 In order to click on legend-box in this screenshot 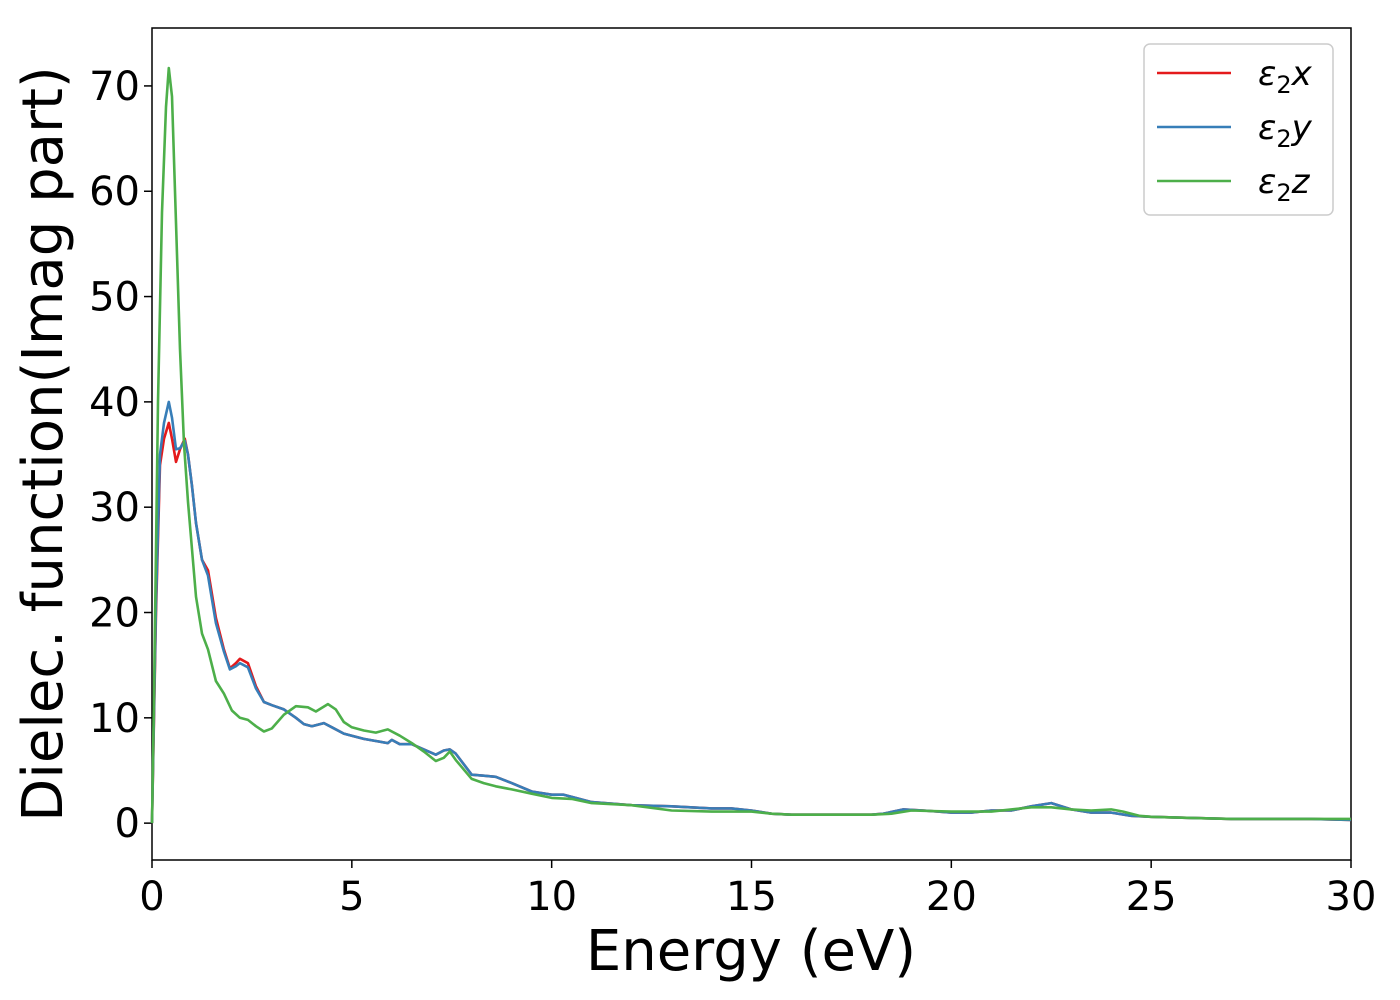, I will do `click(1238, 129)`.